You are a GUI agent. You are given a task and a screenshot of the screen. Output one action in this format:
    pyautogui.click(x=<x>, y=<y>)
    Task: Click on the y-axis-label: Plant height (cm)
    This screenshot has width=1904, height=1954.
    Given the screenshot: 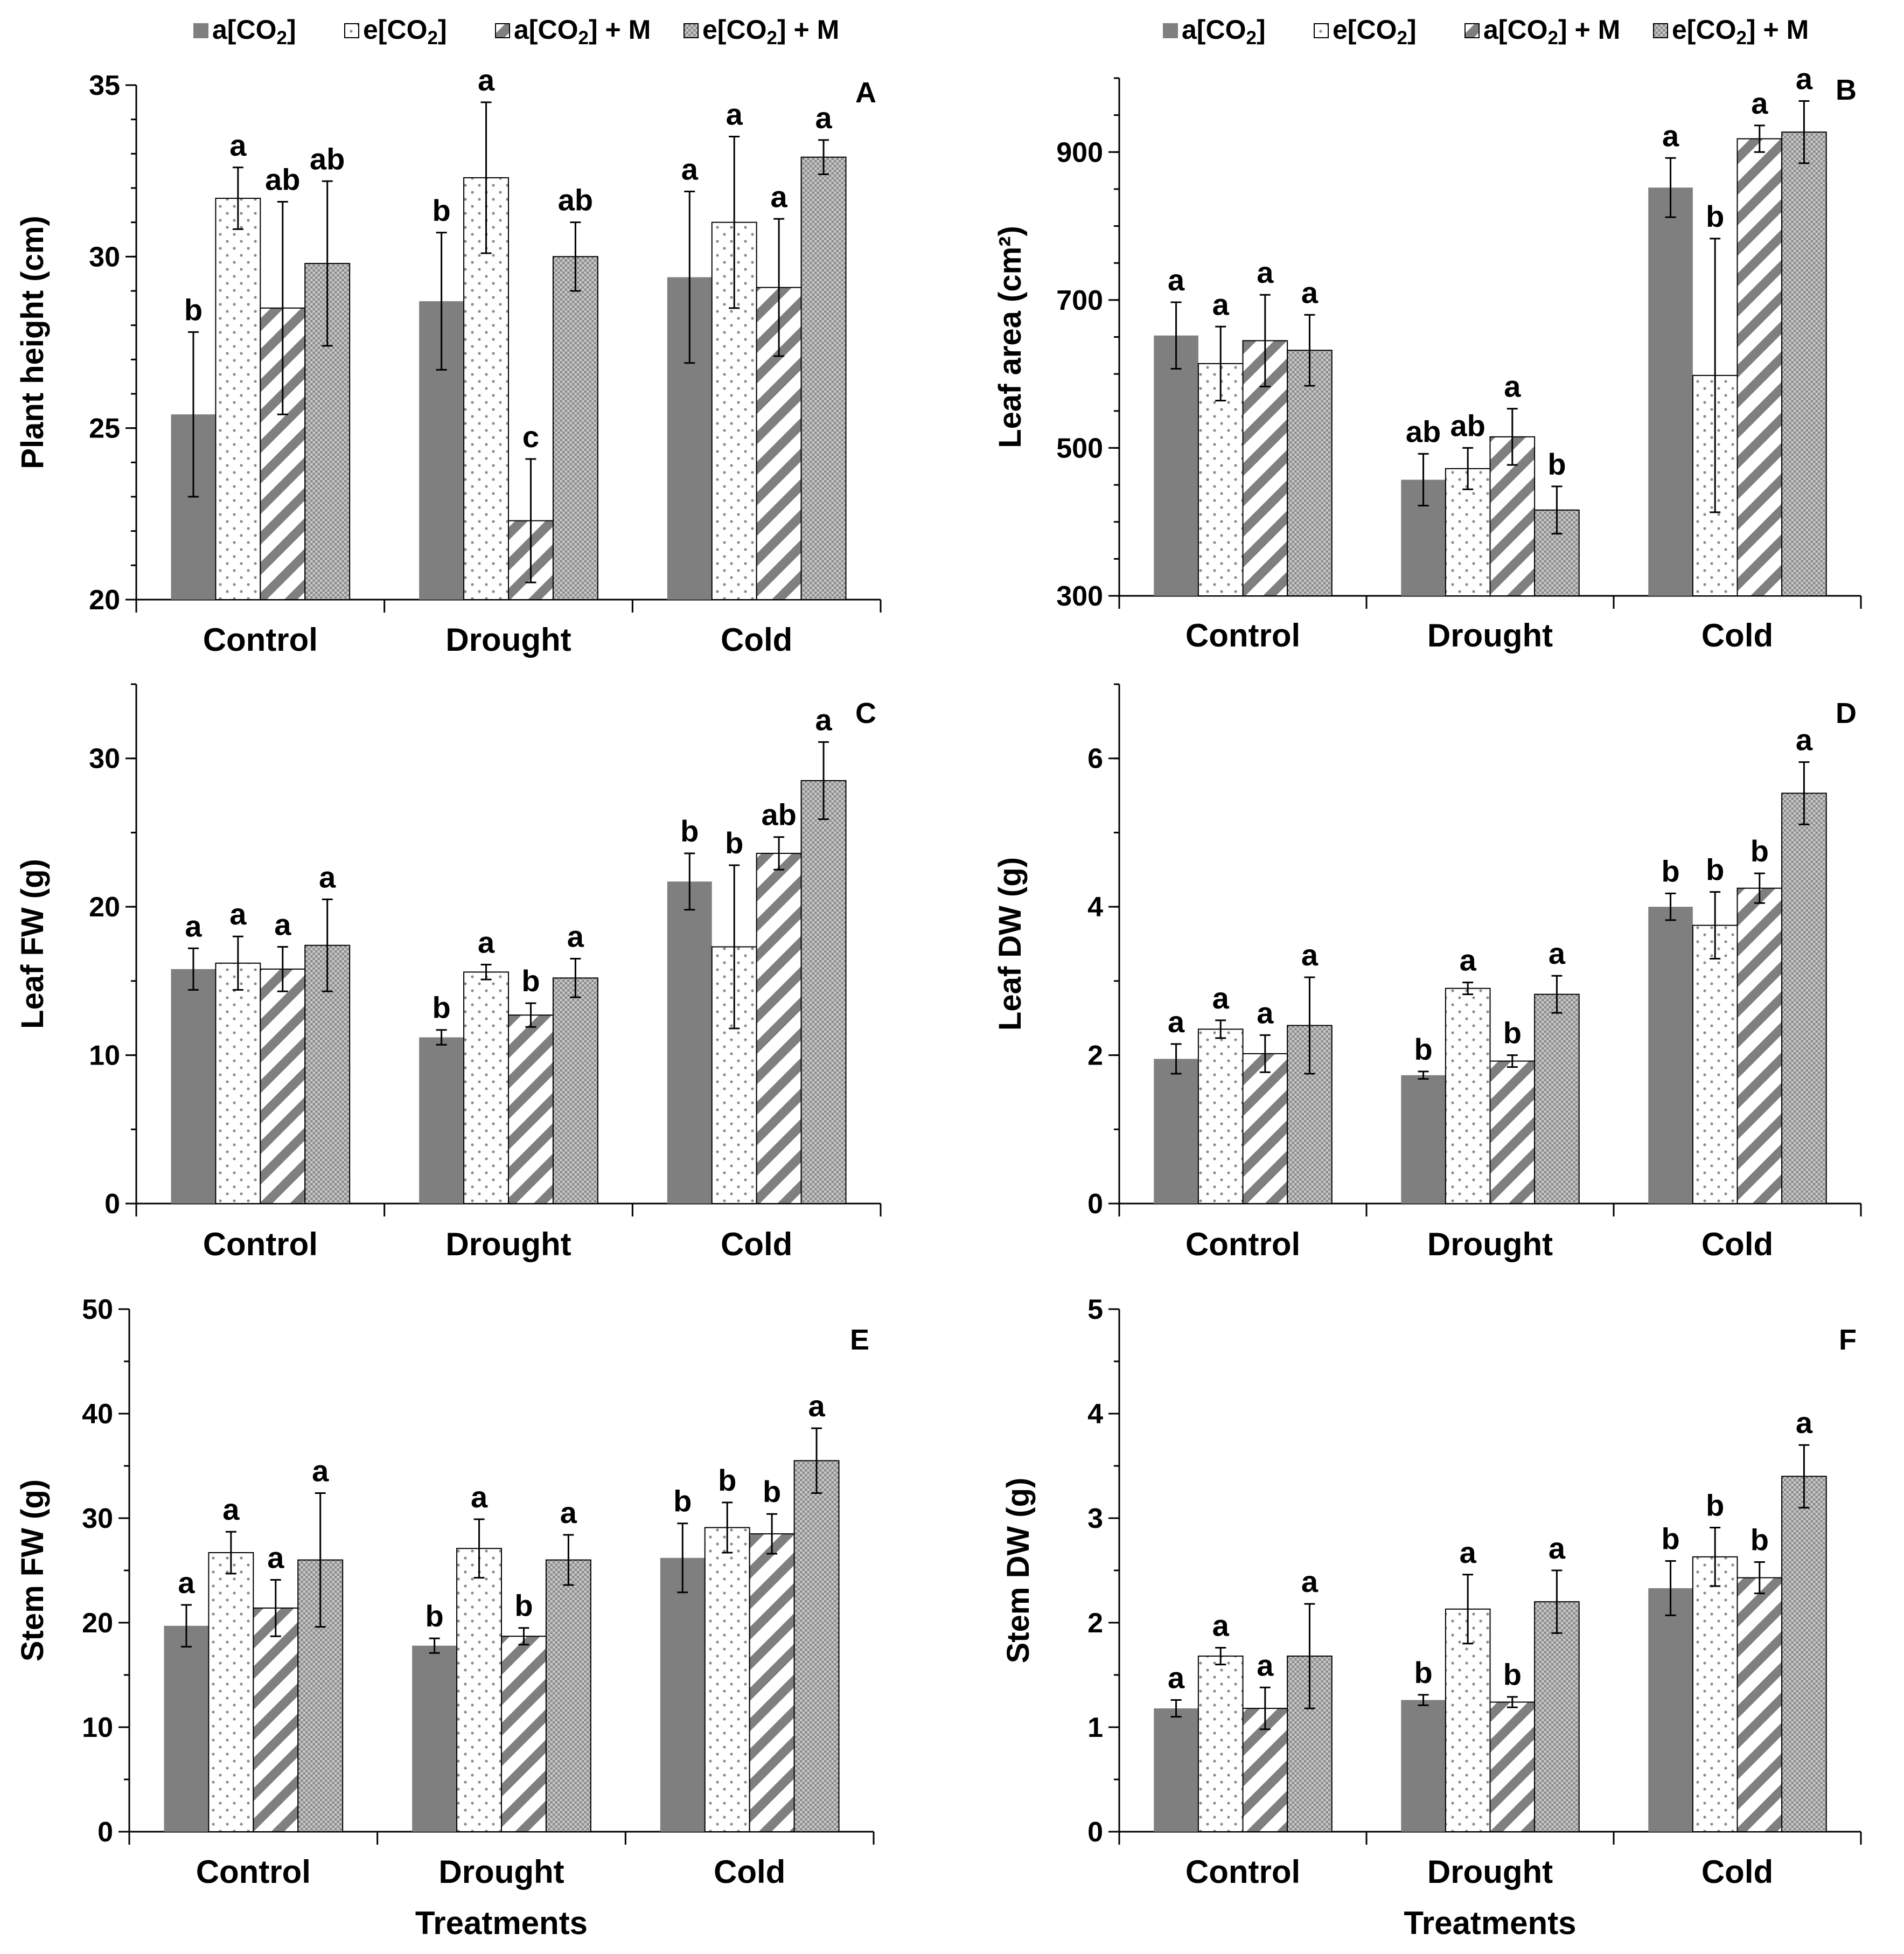 What is the action you would take?
    pyautogui.click(x=33, y=342)
    